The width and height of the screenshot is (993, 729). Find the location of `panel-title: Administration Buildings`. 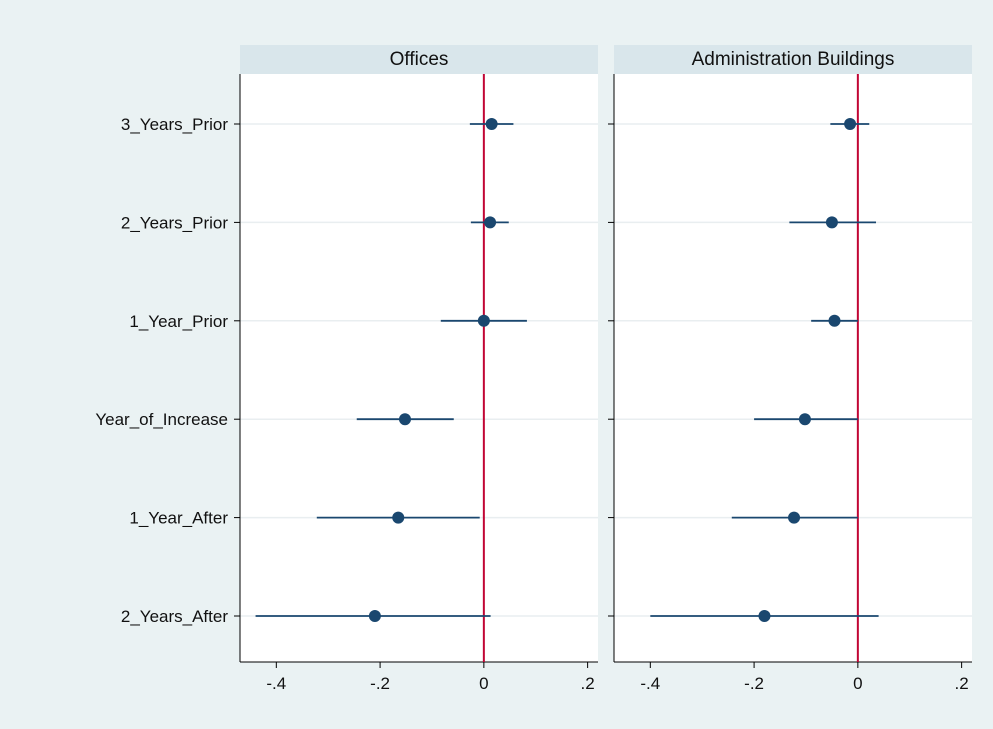

panel-title: Administration Buildings is located at coordinates (793, 59).